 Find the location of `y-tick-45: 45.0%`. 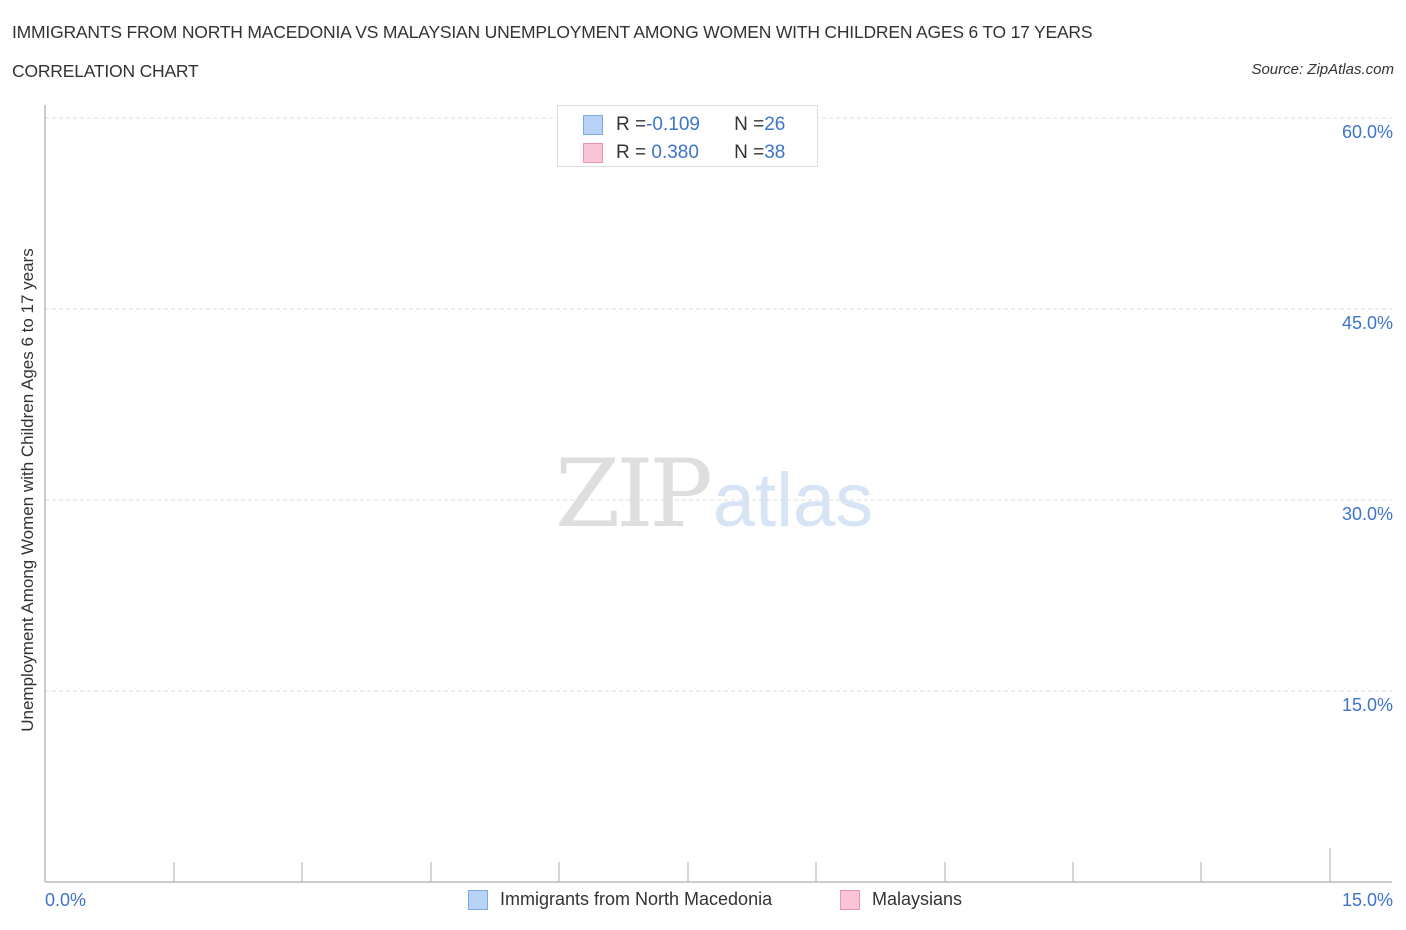

y-tick-45: 45.0% is located at coordinates (1367, 323).